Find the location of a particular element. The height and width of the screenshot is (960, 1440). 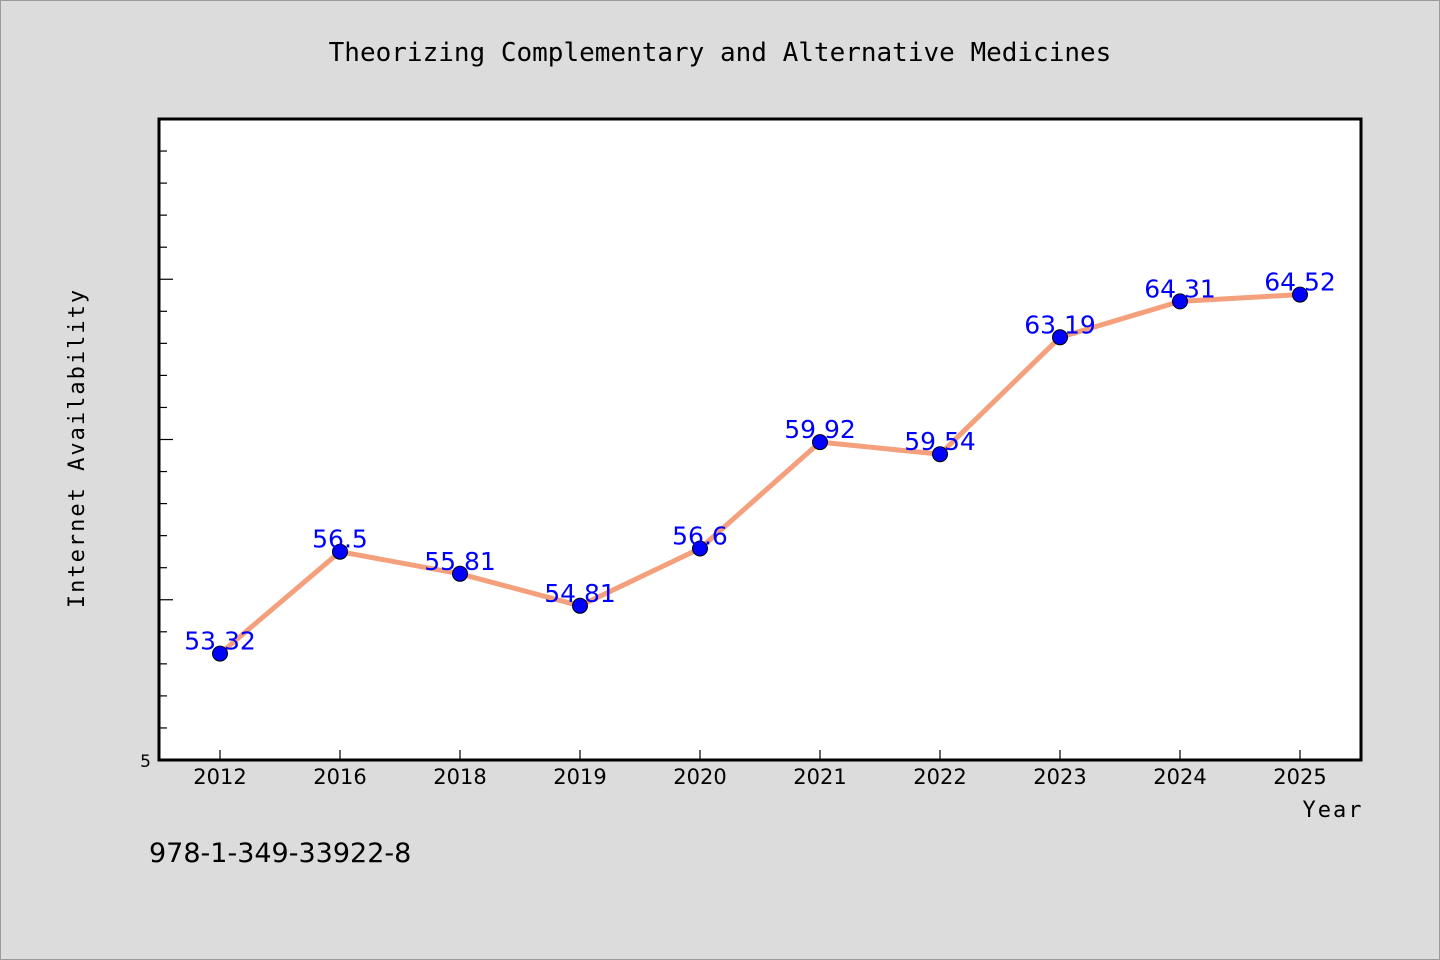

y-tick-label: 5 is located at coordinates (145, 762).